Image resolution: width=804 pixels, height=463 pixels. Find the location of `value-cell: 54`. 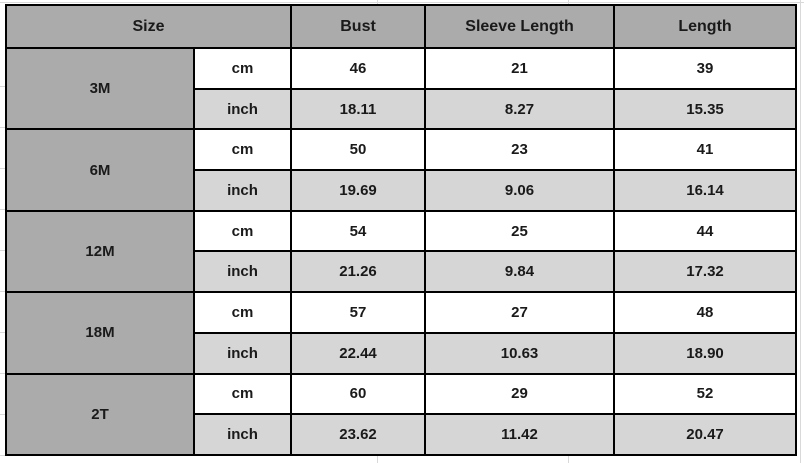

value-cell: 54 is located at coordinates (358, 231).